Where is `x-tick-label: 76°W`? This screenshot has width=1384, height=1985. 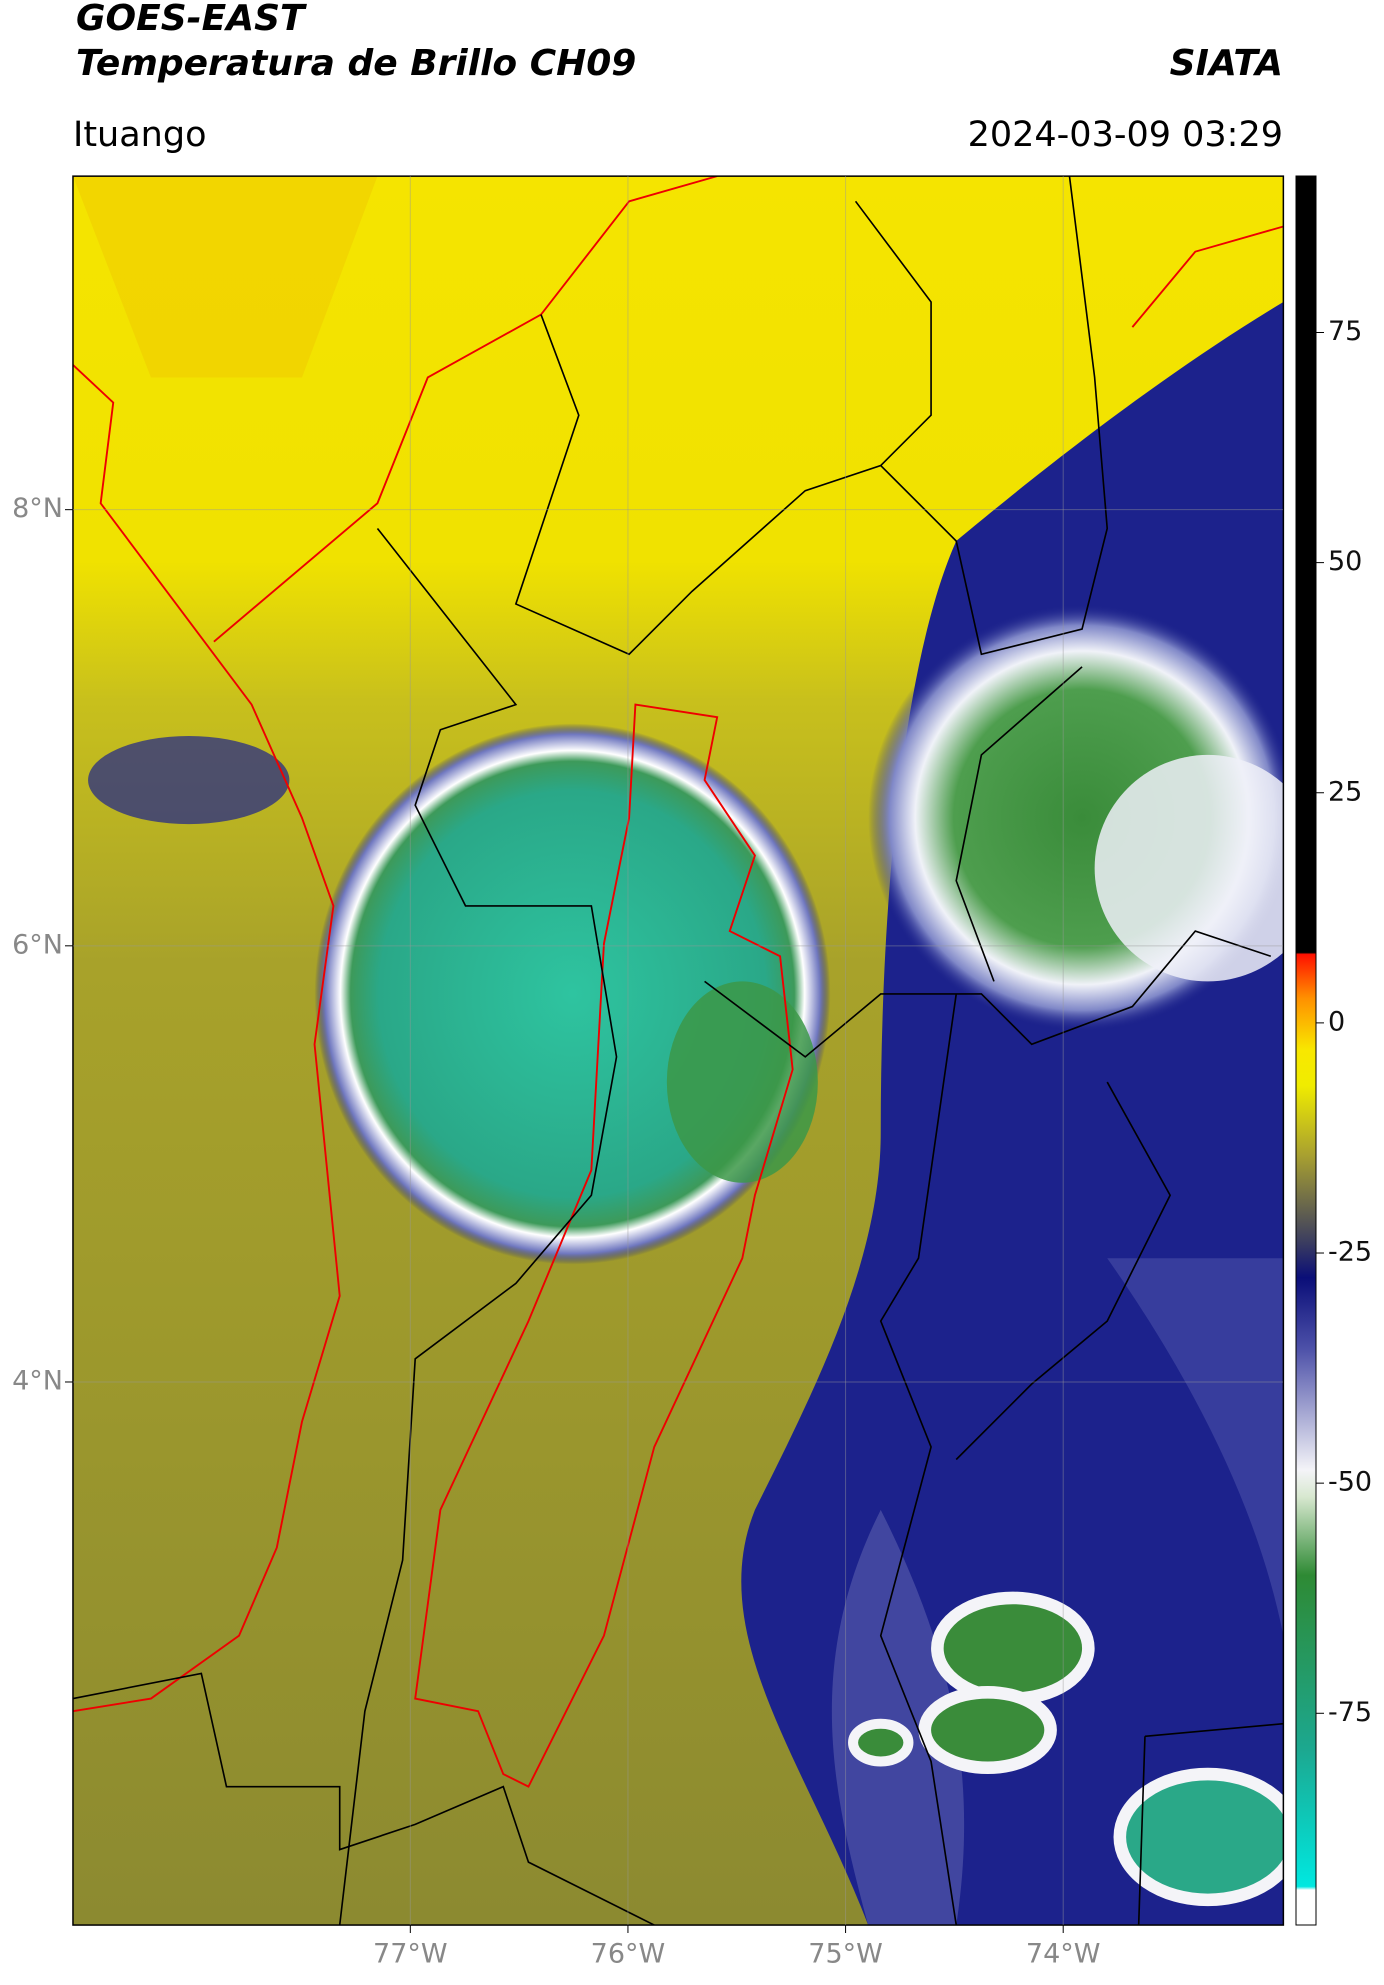
x-tick-label: 76°W is located at coordinates (628, 1954).